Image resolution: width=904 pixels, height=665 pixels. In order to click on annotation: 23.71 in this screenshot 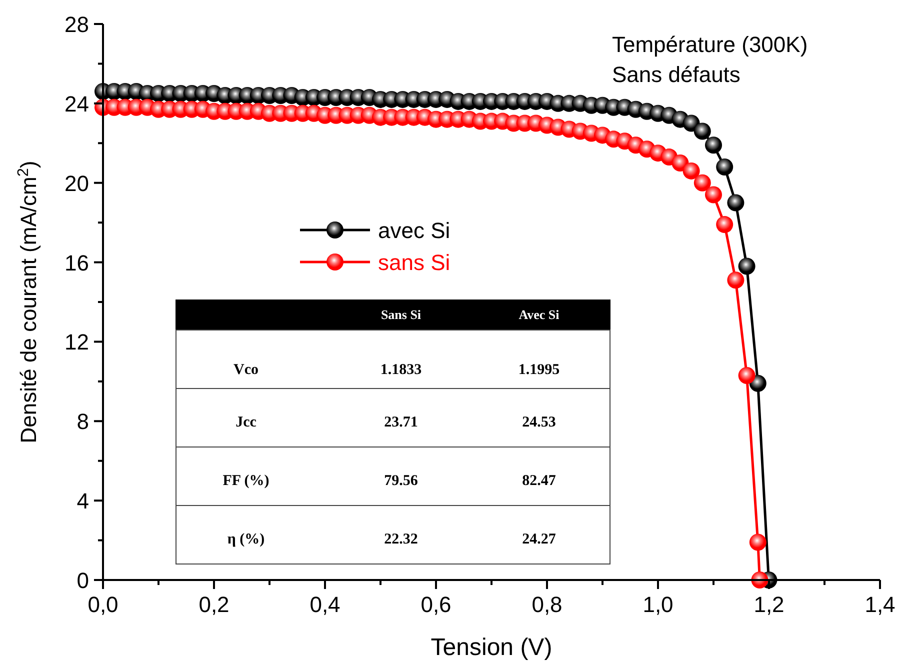, I will do `click(401, 422)`.